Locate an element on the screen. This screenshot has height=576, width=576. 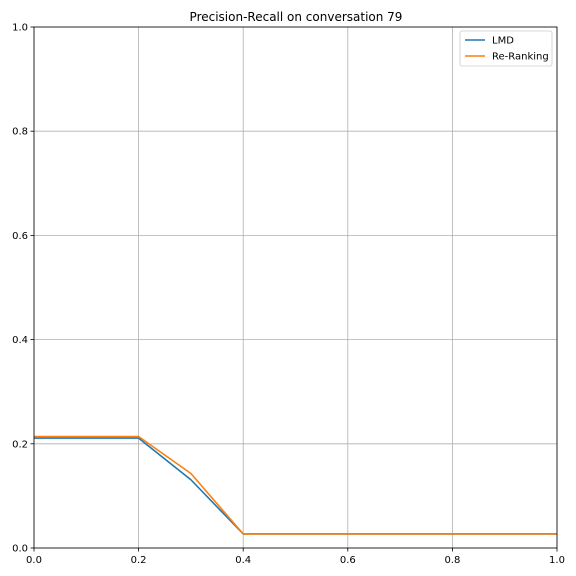
x-tick-label: 0.8 is located at coordinates (452, 560).